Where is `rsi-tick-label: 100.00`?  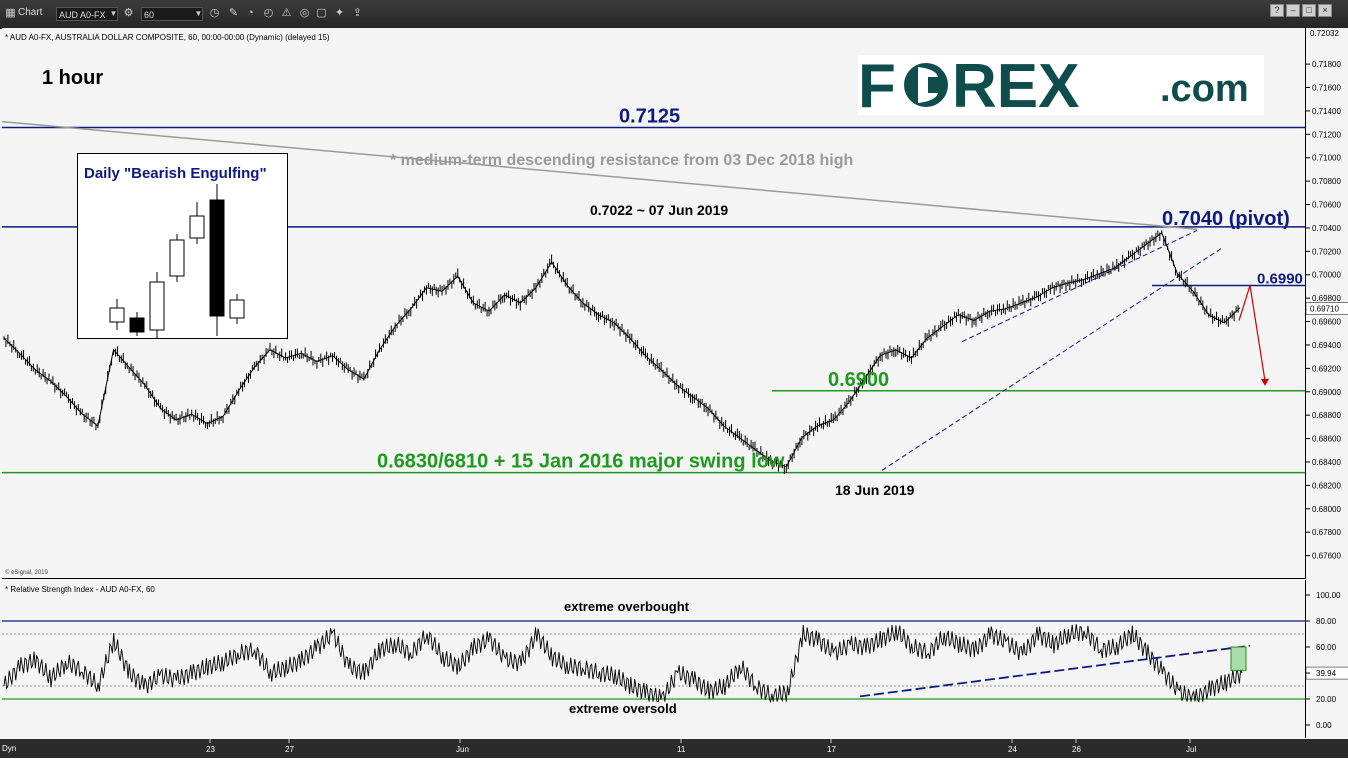 rsi-tick-label: 100.00 is located at coordinates (1328, 595).